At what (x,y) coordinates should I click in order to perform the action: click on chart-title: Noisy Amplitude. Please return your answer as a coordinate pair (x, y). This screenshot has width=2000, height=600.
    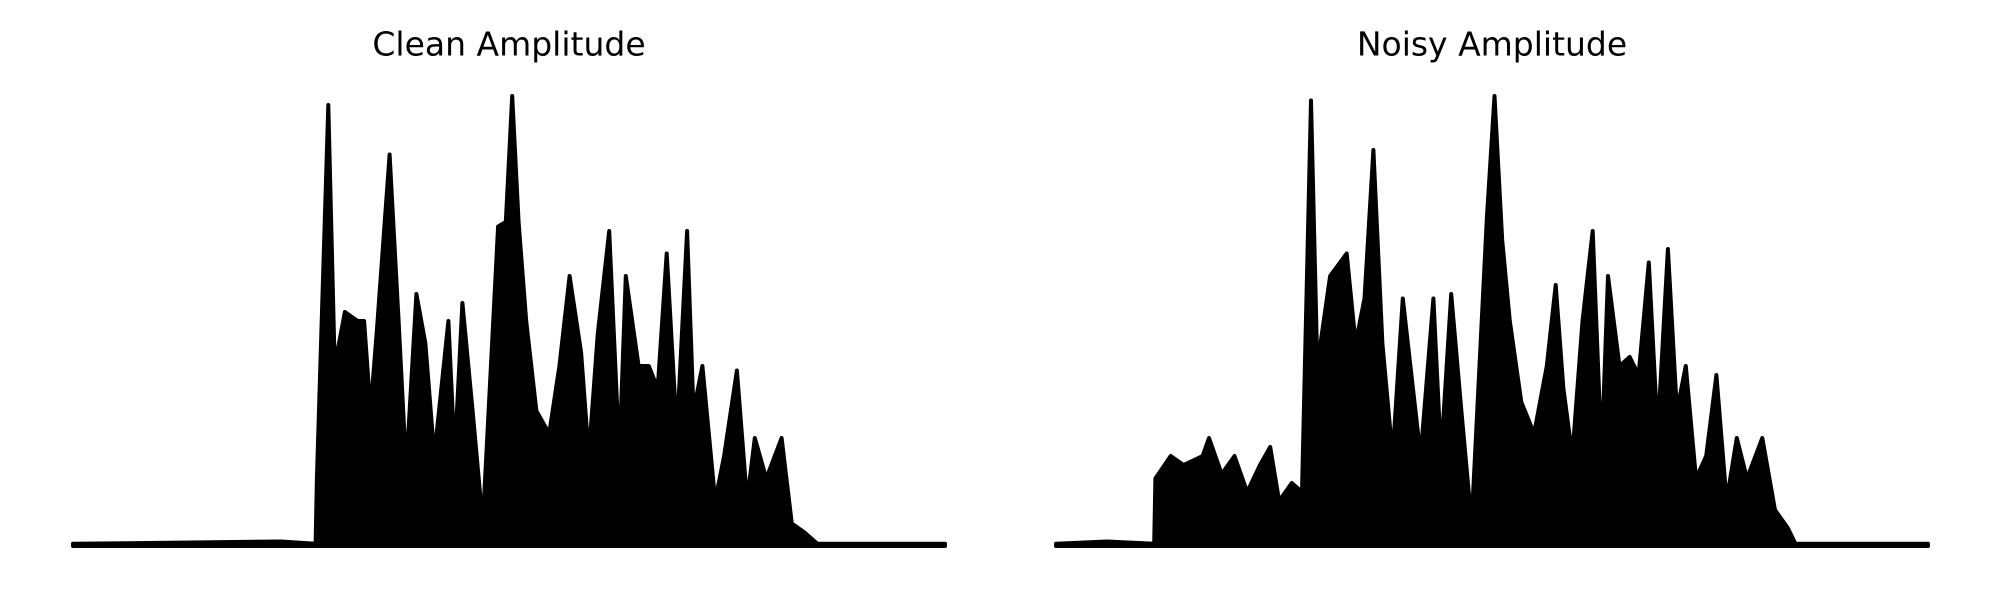
    Looking at the image, I should click on (1492, 44).